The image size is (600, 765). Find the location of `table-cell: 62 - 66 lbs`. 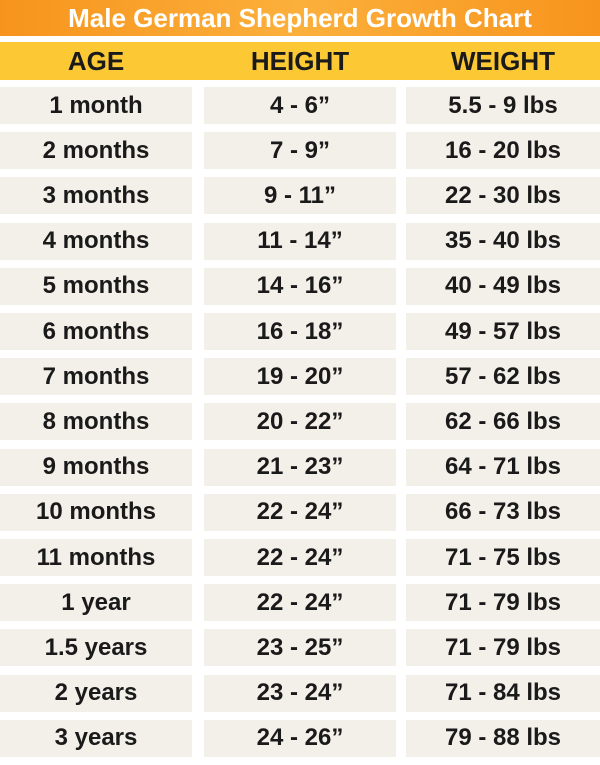

table-cell: 62 - 66 lbs is located at coordinates (503, 422).